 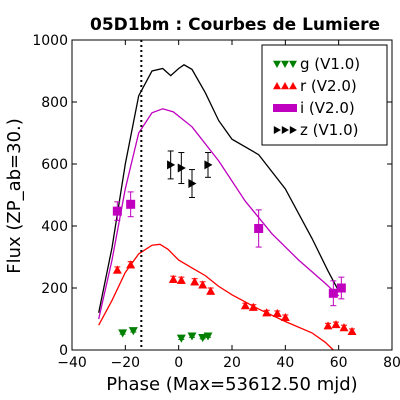 What do you see at coordinates (328, 86) in the screenshot?
I see `legend-label: r (V2.0)` at bounding box center [328, 86].